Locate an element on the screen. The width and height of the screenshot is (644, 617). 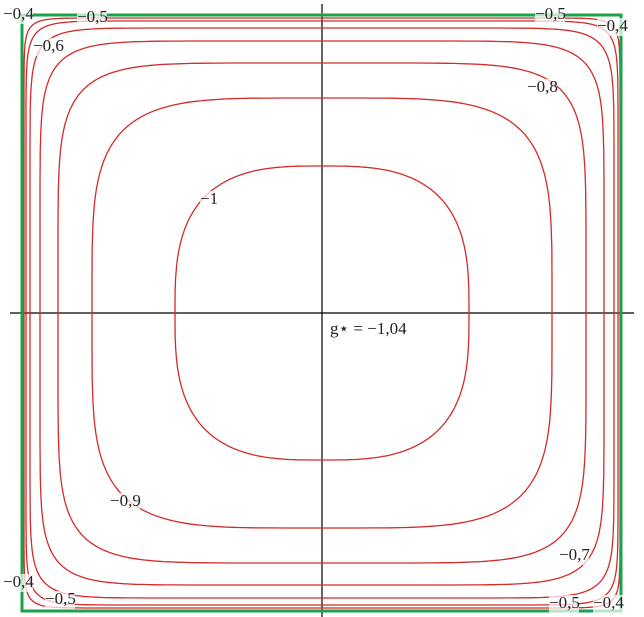
contour-label: −0,8 is located at coordinates (542, 86).